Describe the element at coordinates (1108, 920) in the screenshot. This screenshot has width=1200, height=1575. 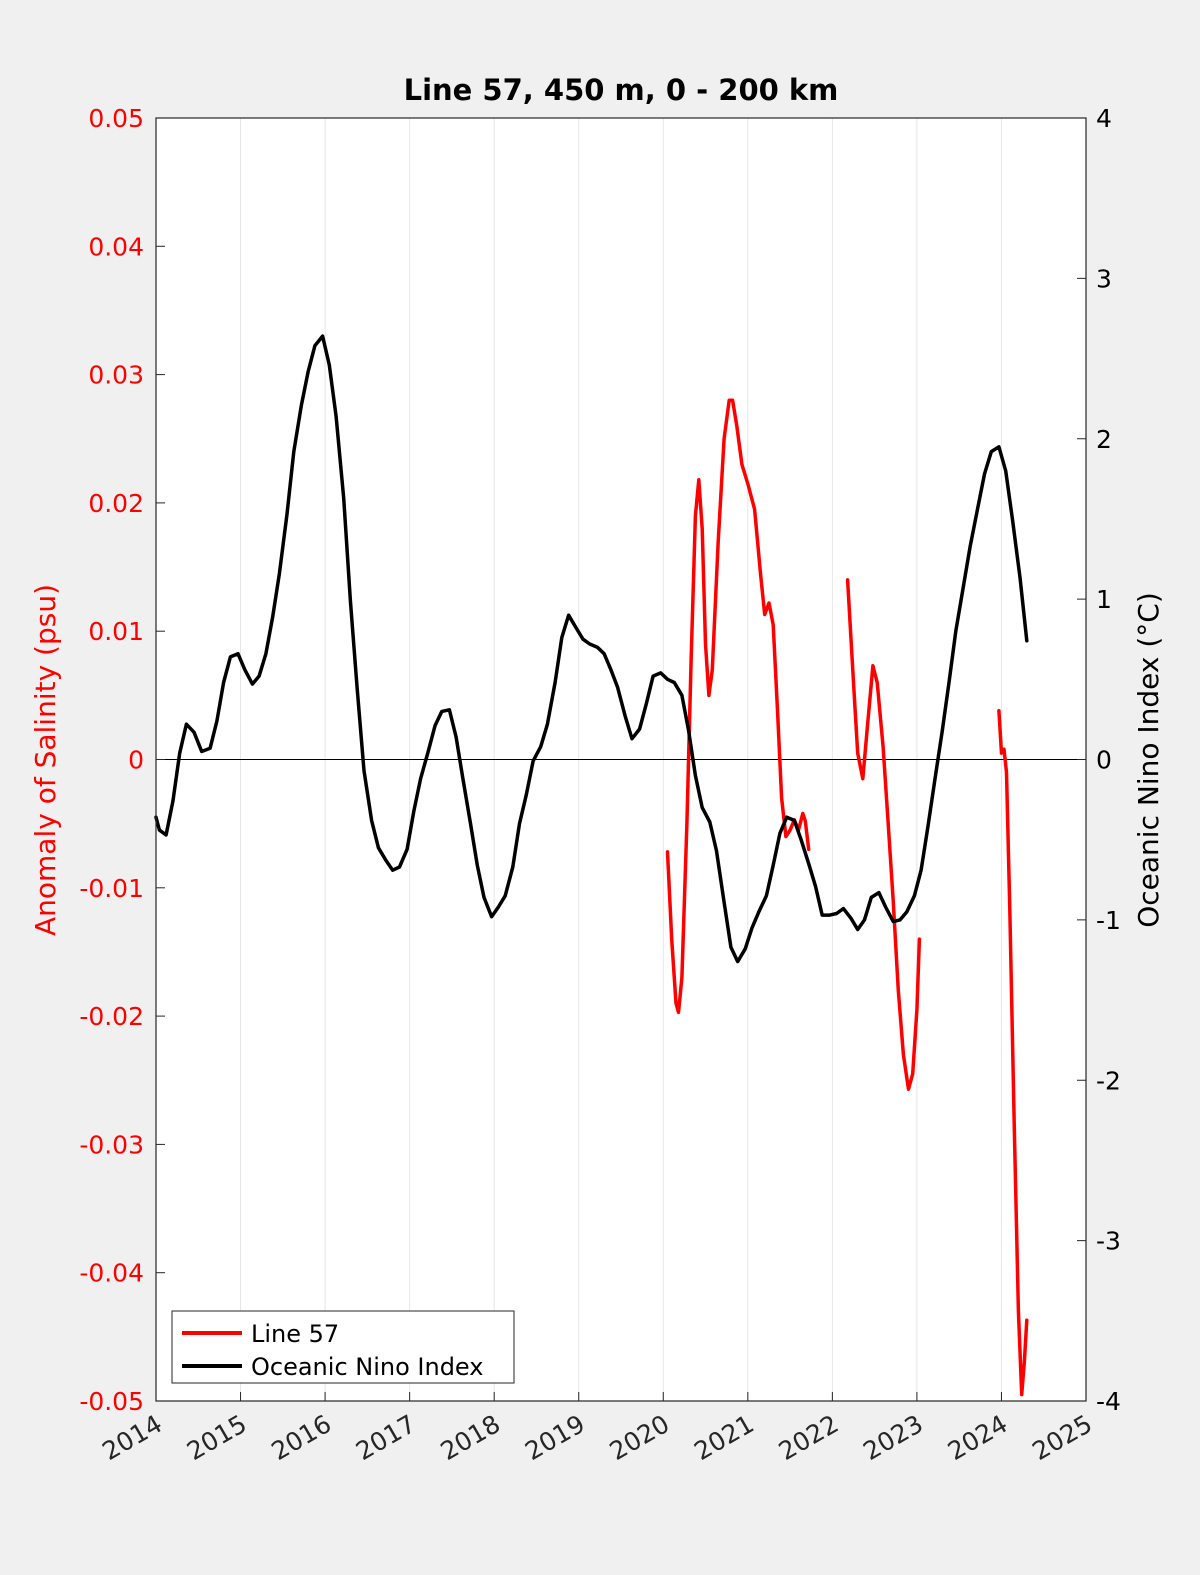
I see `y-right-tick-label: -1` at that location.